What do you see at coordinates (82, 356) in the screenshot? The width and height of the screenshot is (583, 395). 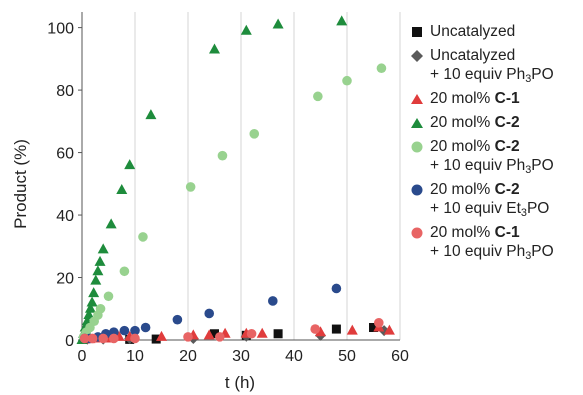 I see `x-tick-label: 0` at bounding box center [82, 356].